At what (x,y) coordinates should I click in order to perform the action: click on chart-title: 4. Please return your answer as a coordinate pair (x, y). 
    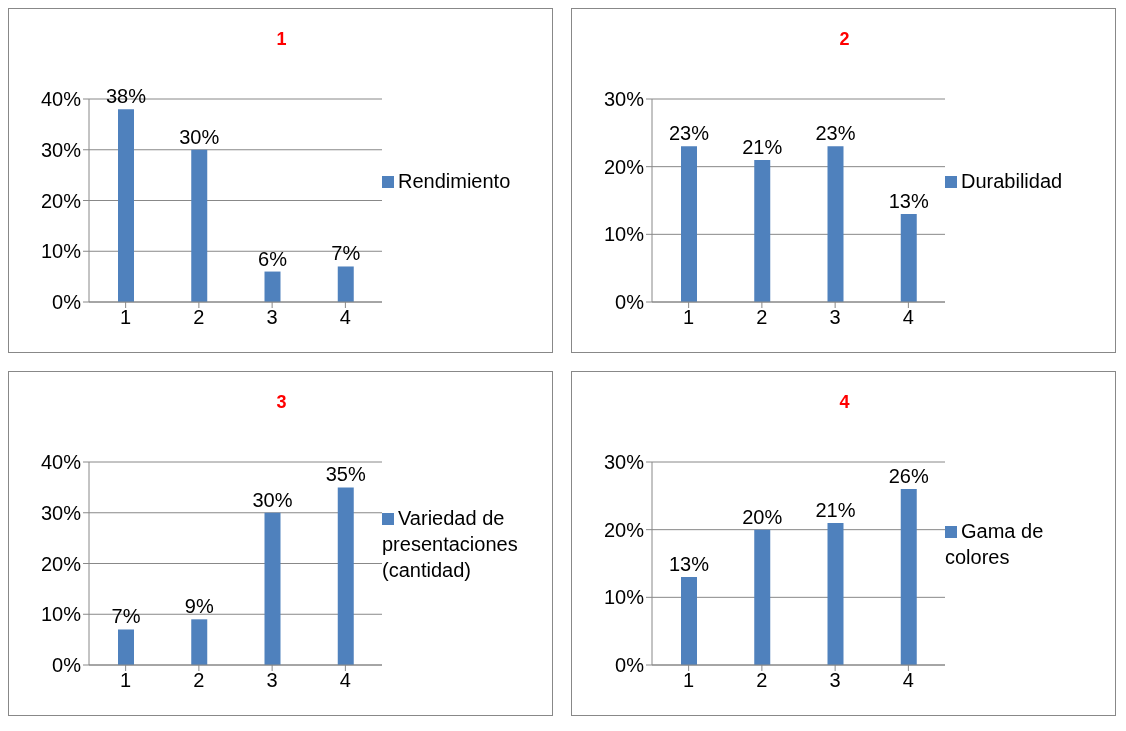
    Looking at the image, I should click on (844, 402).